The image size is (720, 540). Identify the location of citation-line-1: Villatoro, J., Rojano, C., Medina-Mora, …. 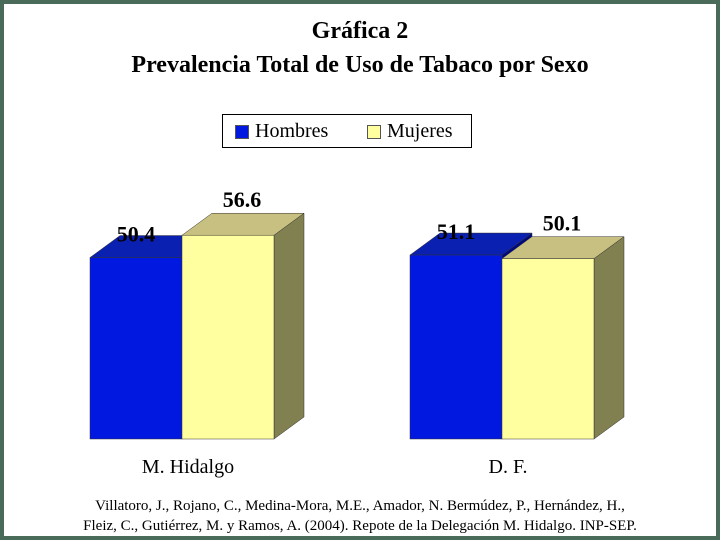
(360, 506).